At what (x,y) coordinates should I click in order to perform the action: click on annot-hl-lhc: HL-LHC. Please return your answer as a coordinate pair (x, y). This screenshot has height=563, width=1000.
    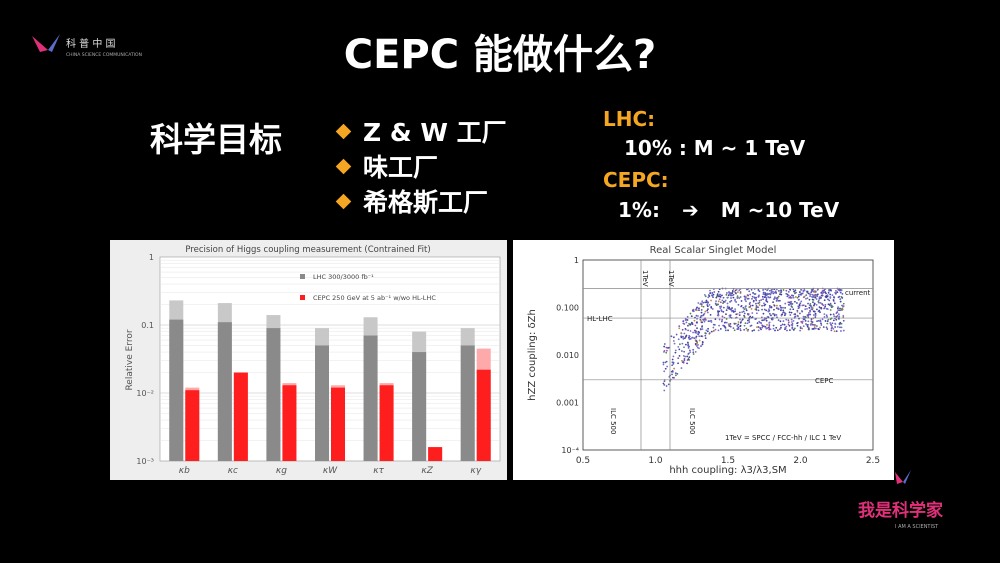
    Looking at the image, I should click on (600, 319).